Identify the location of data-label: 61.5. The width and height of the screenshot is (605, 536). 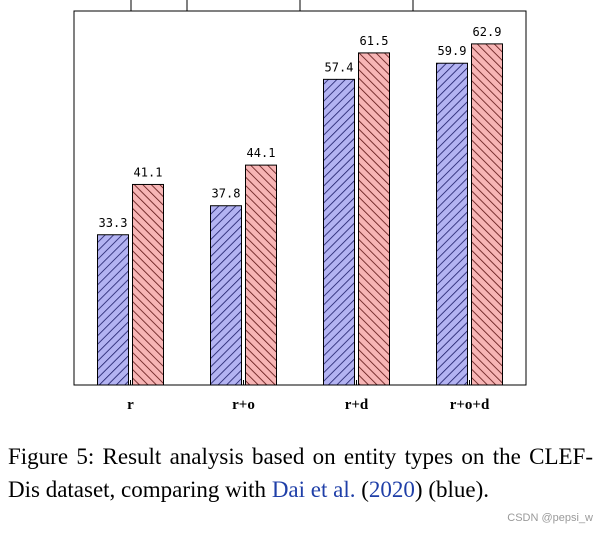
(374, 41).